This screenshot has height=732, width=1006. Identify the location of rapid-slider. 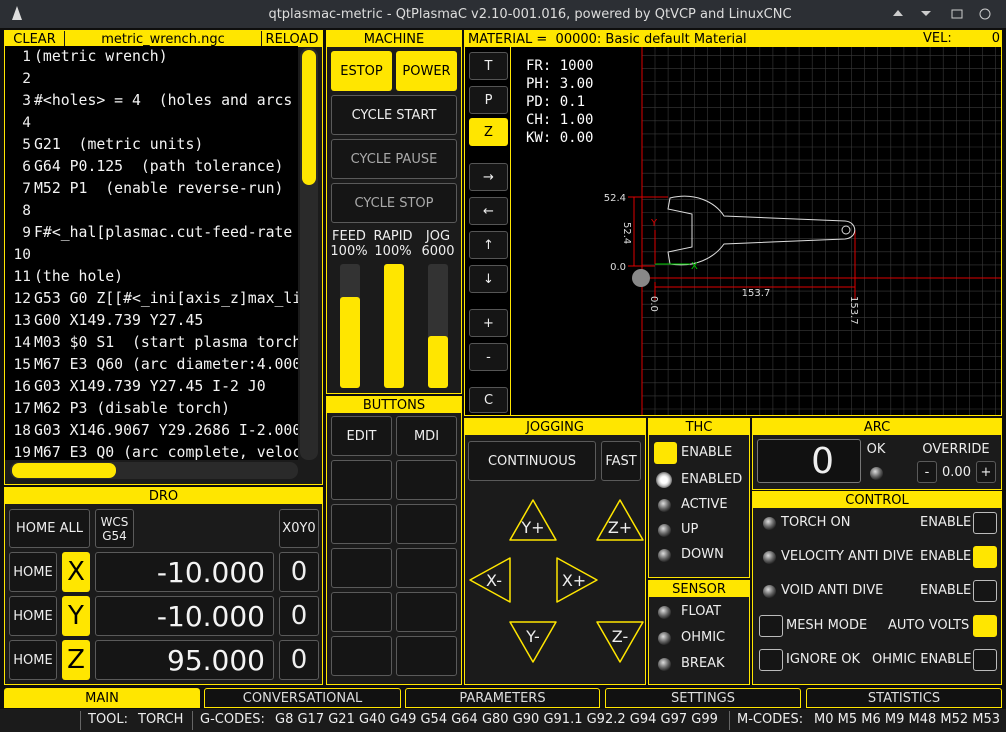
(394, 326).